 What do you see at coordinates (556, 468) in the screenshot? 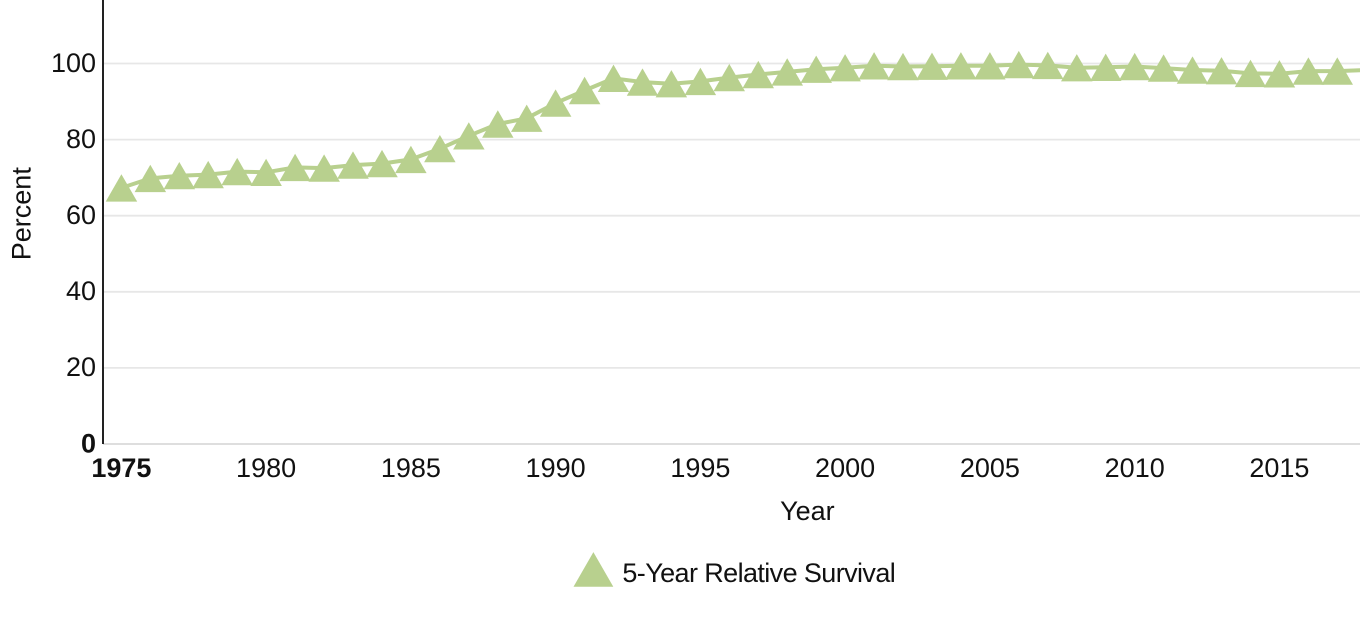
I see `svg-text: 1990` at bounding box center [556, 468].